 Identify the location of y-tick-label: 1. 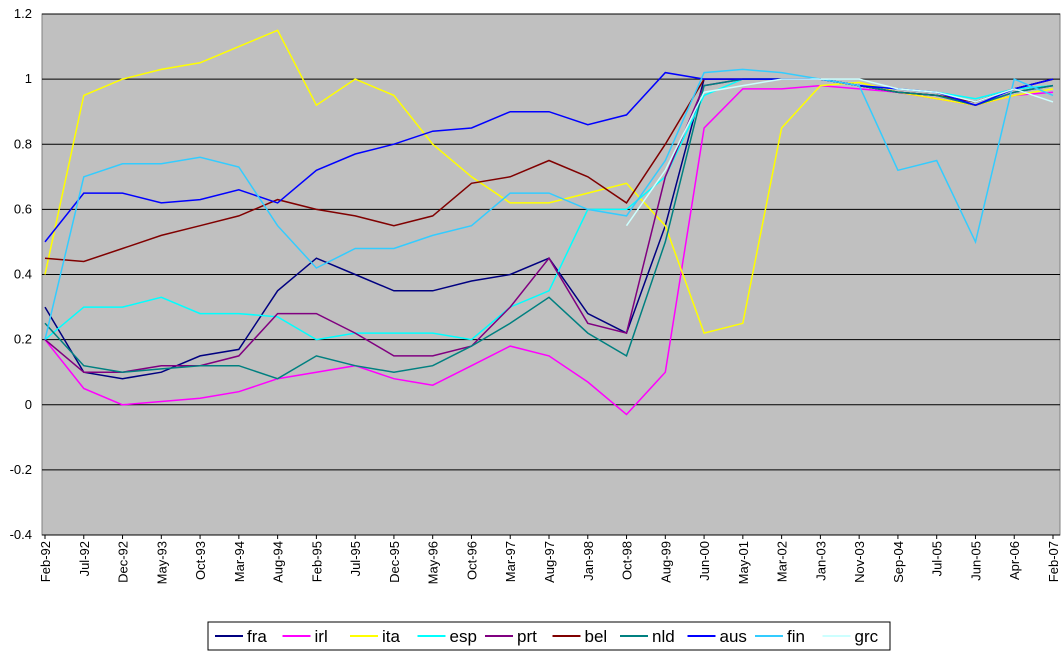
(28, 78).